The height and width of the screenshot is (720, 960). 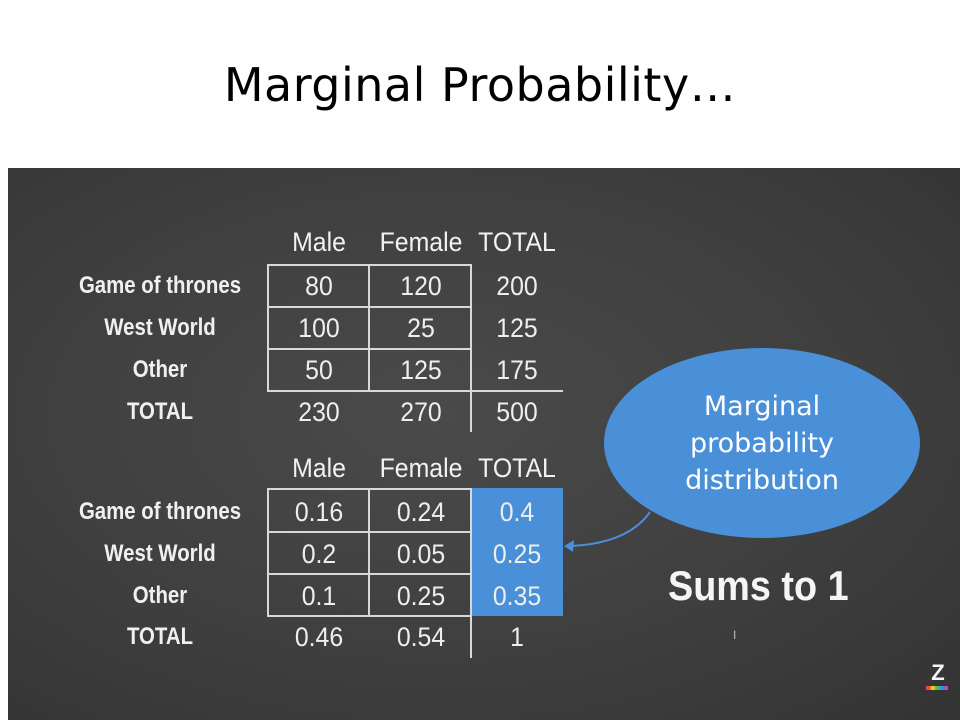 I want to click on sums-to-one-text: Sums to 1, so click(x=758, y=585).